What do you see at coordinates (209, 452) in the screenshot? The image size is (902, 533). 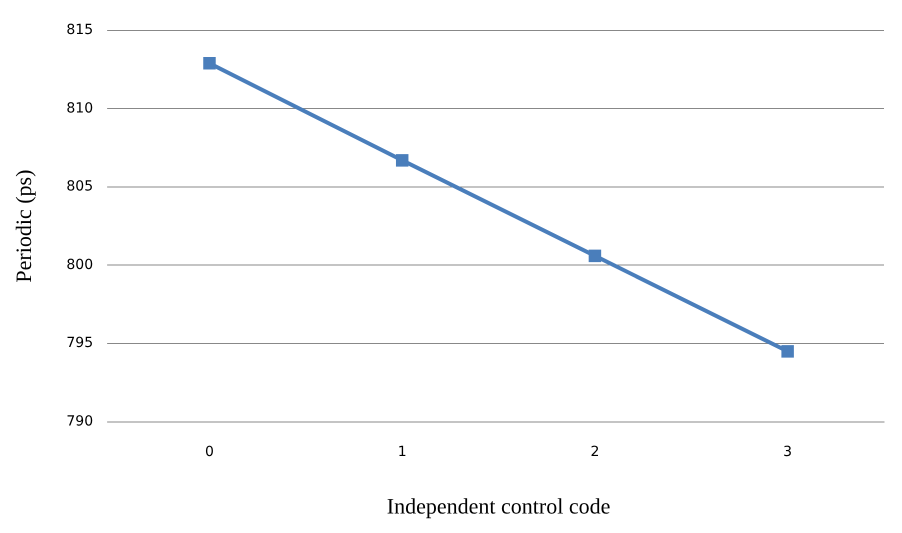 I see `x-tick-label: 0` at bounding box center [209, 452].